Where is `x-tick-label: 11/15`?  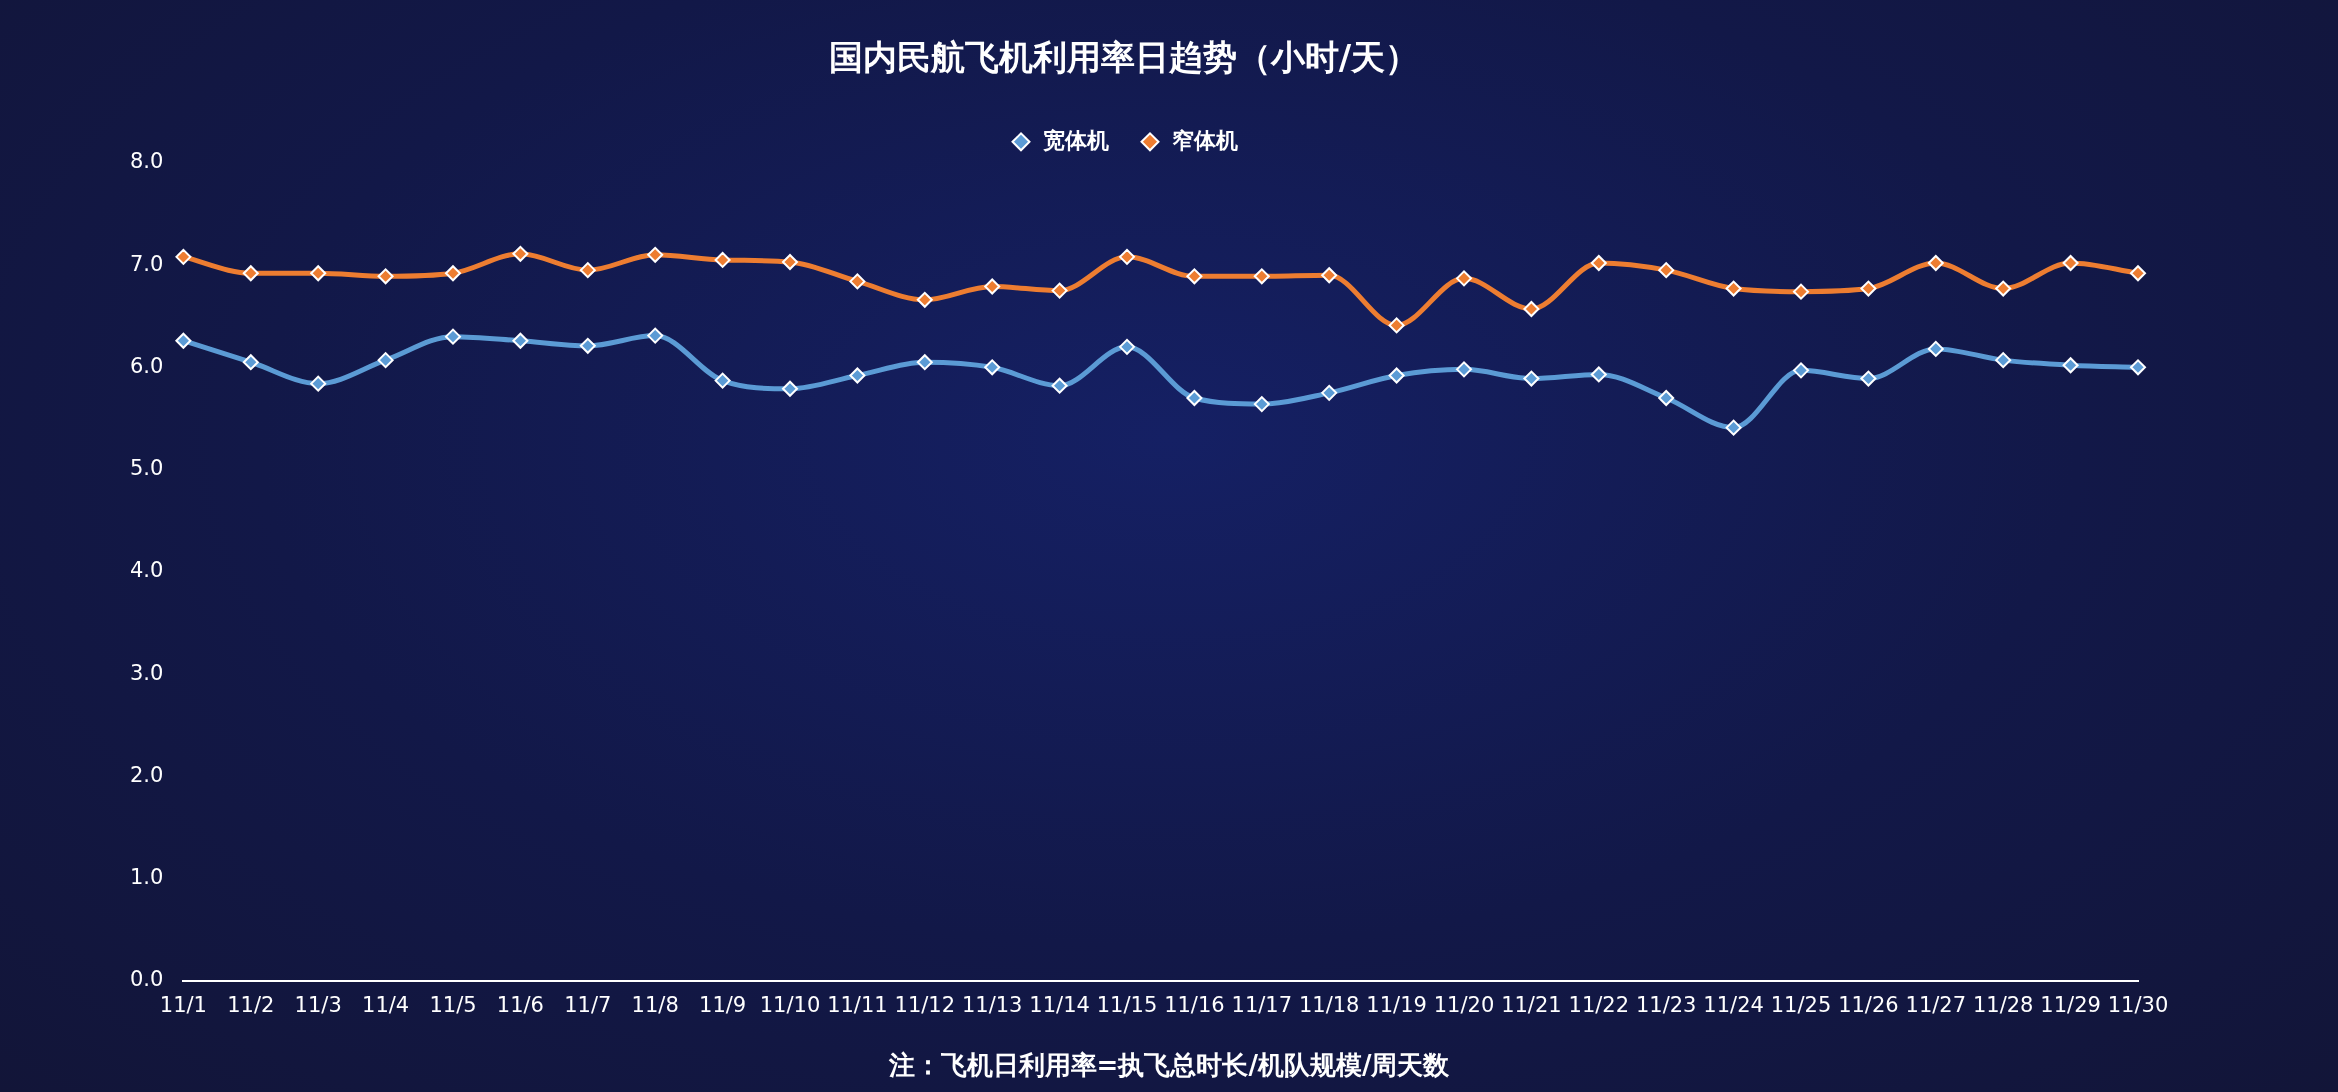
x-tick-label: 11/15 is located at coordinates (1127, 1004).